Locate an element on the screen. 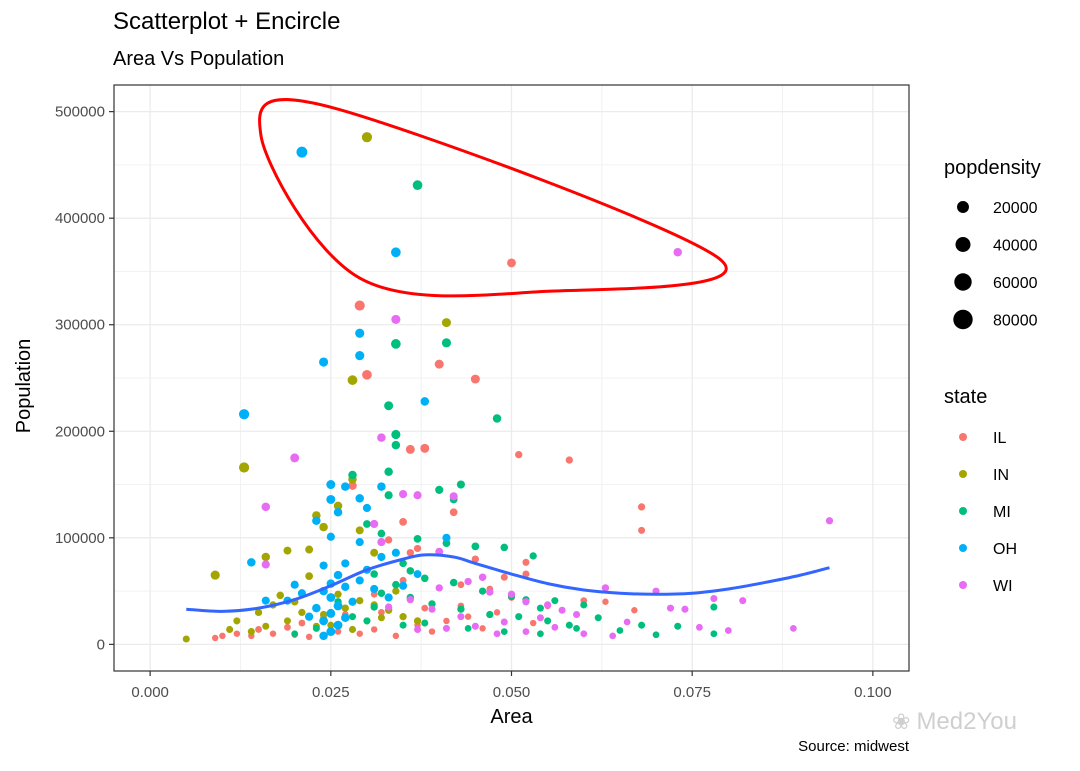 The image size is (1080, 771). chart-title: Scatterplot + Encircle is located at coordinates (227, 21).